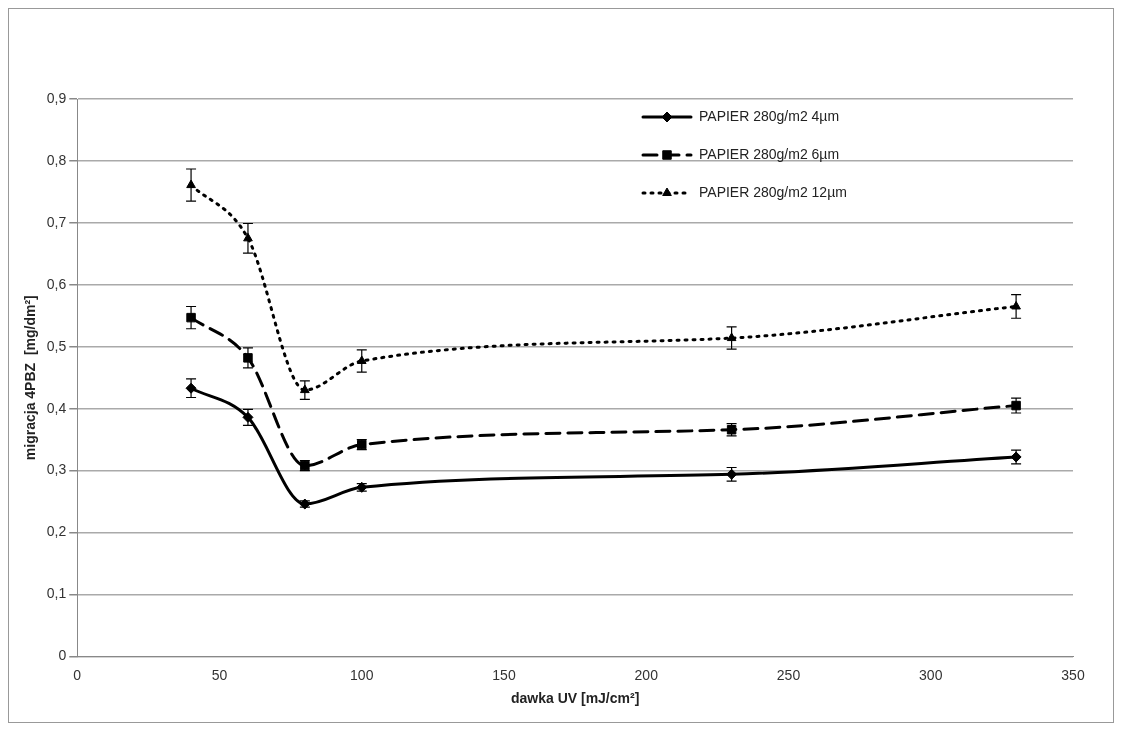 This screenshot has width=1124, height=731. Describe the element at coordinates (788, 674) in the screenshot. I see `x-tick-label: 250` at that location.